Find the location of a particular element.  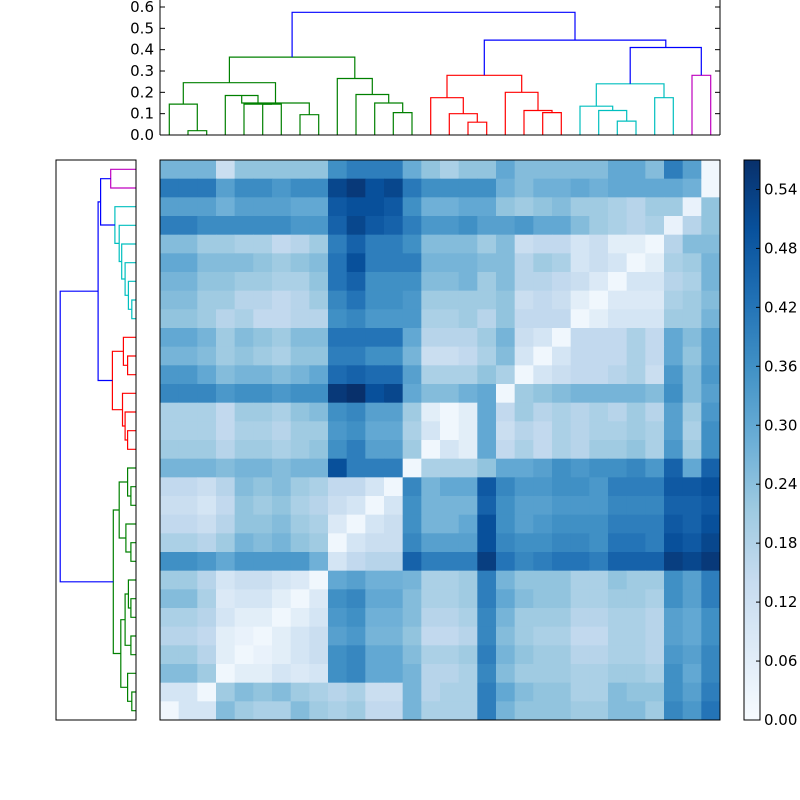

heatmap-cell-r29-c28 is located at coordinates (692, 711).